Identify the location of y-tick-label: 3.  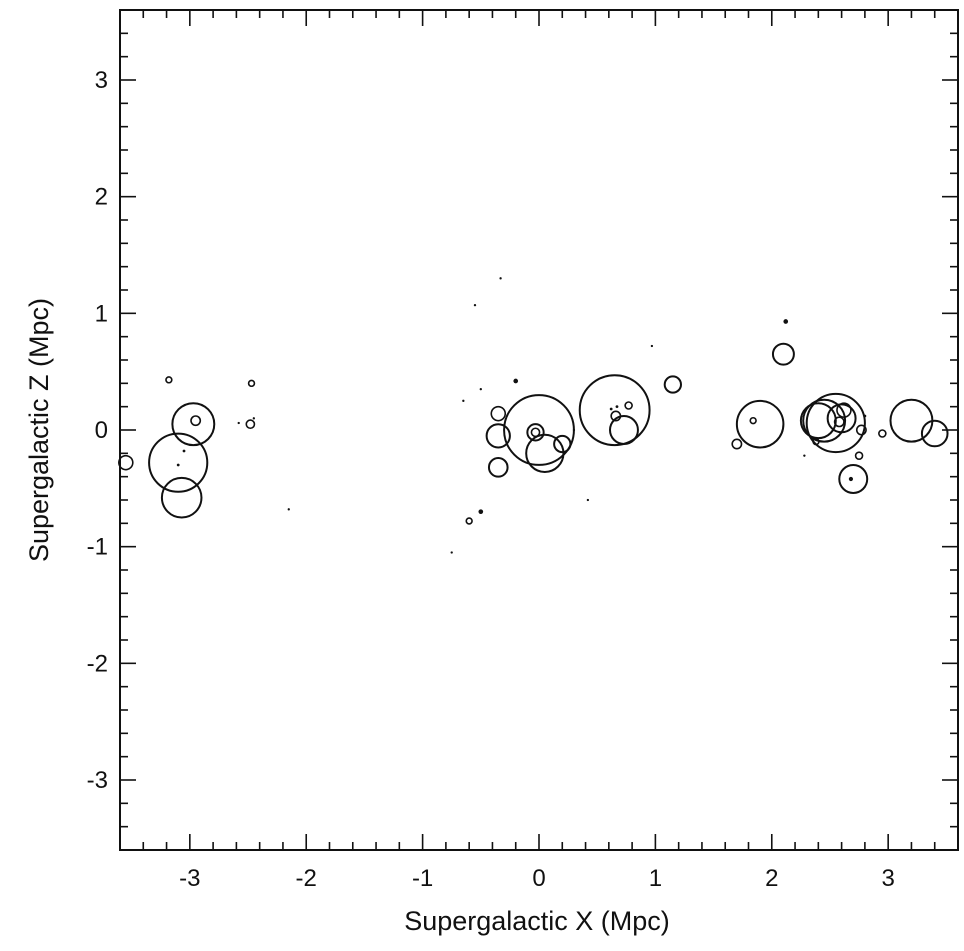
(101, 80).